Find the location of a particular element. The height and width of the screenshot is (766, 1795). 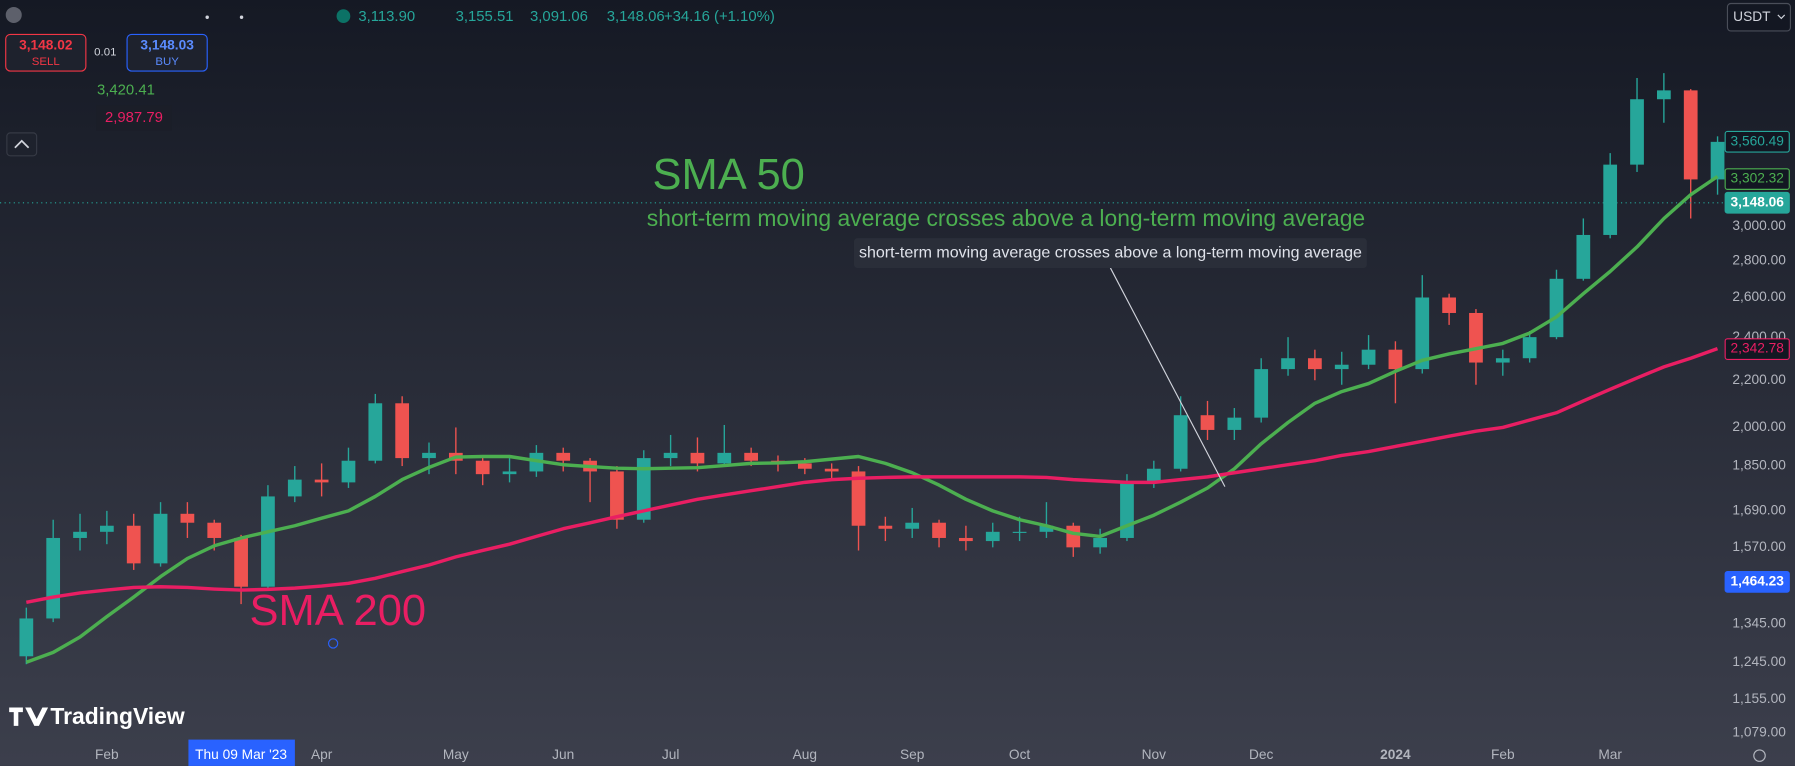

price-badge-label: 3,148.06 is located at coordinates (1758, 201).